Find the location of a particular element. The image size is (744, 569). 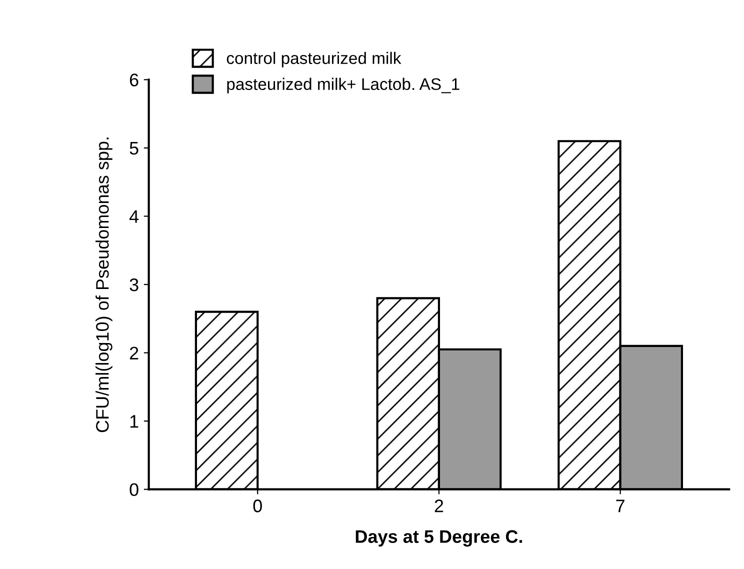

legend-label: pasteurized milk+ Lactob. AS_1 is located at coordinates (343, 86).